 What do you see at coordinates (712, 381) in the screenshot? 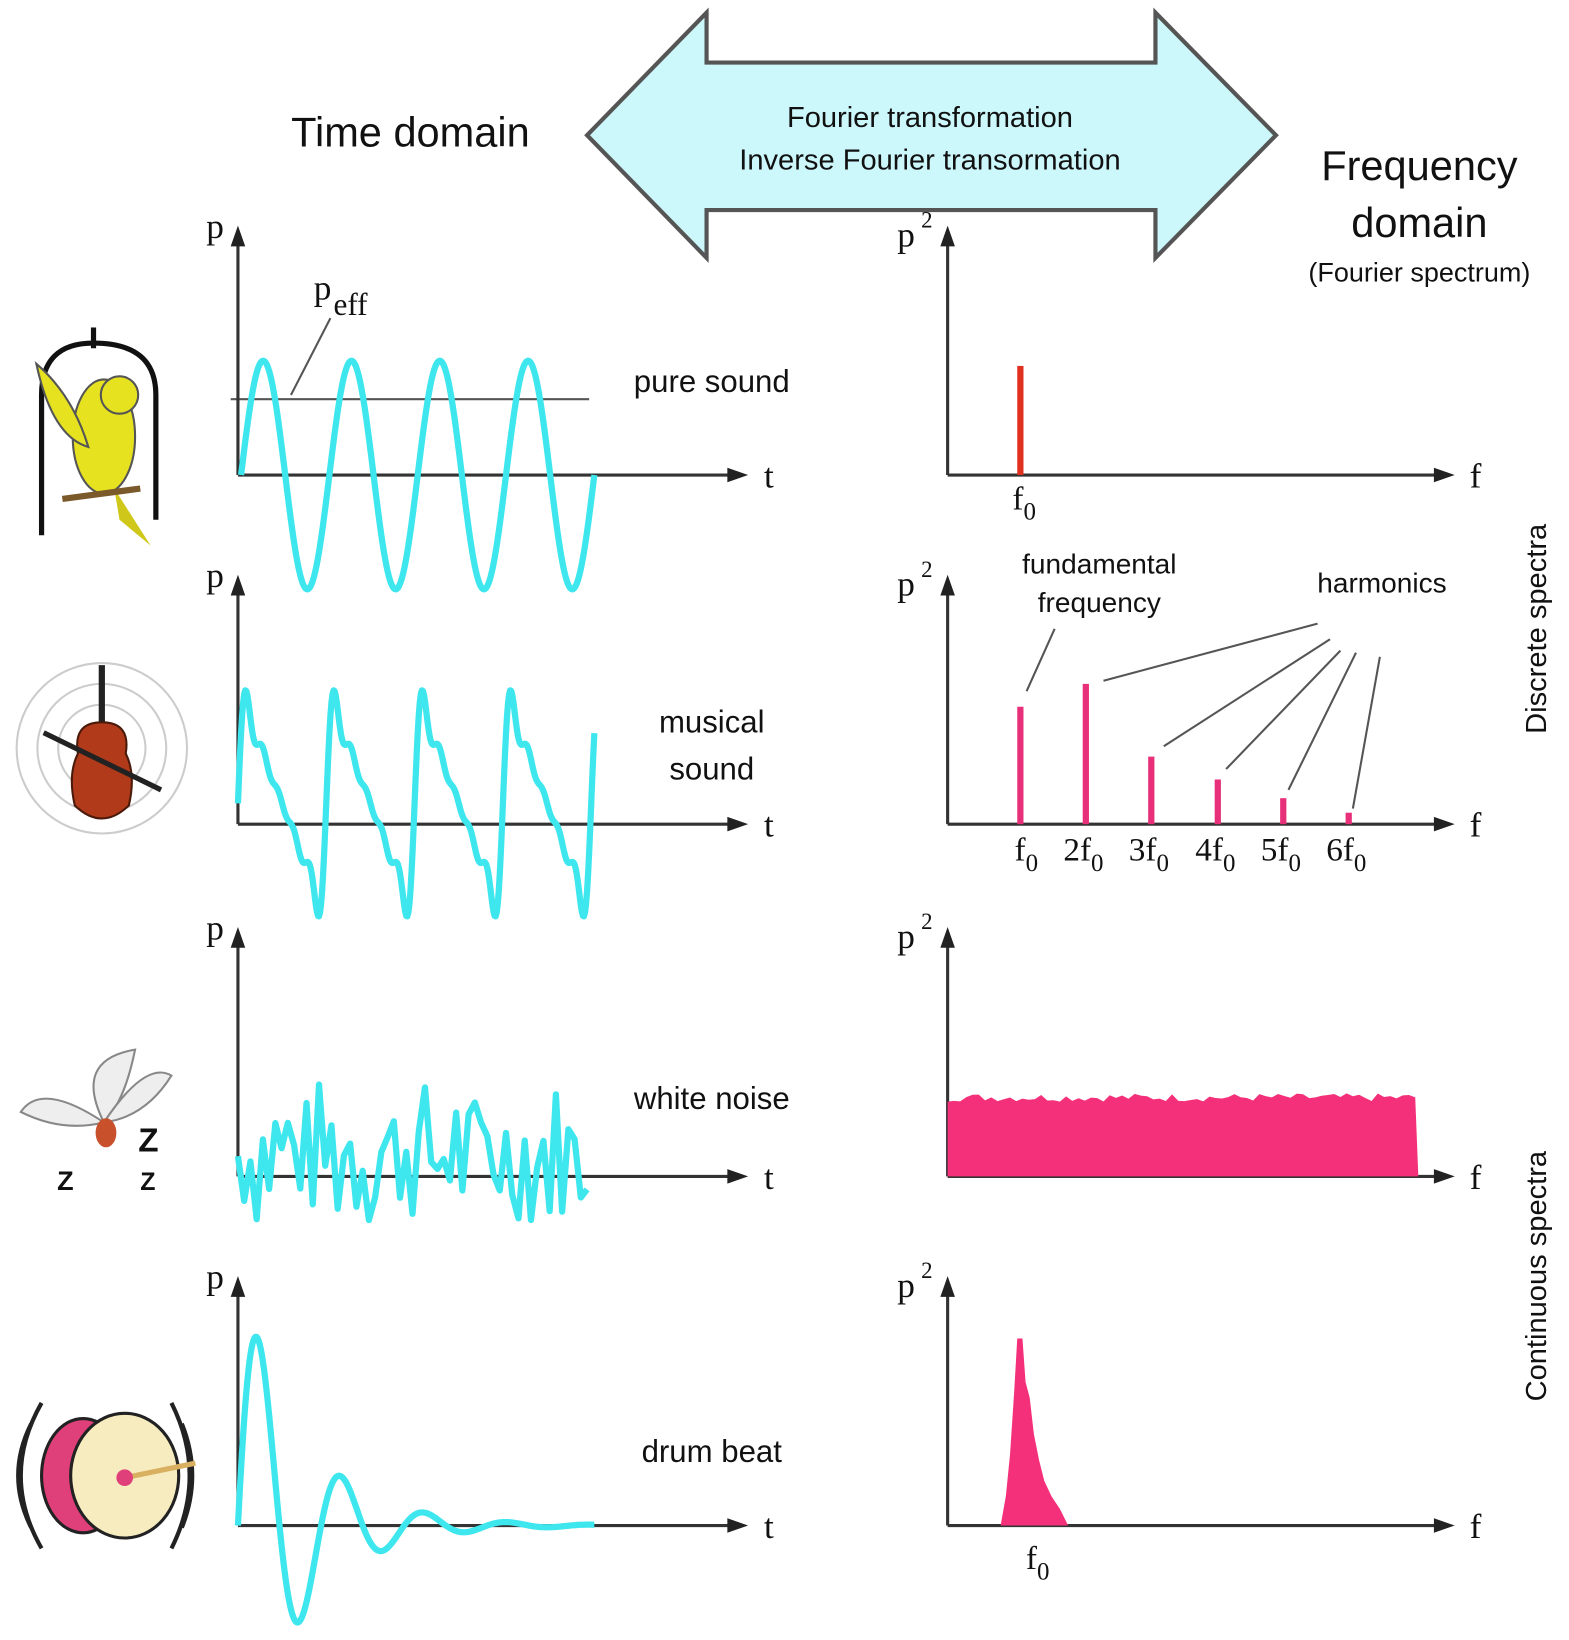
I see `signal-label: pure sound` at bounding box center [712, 381].